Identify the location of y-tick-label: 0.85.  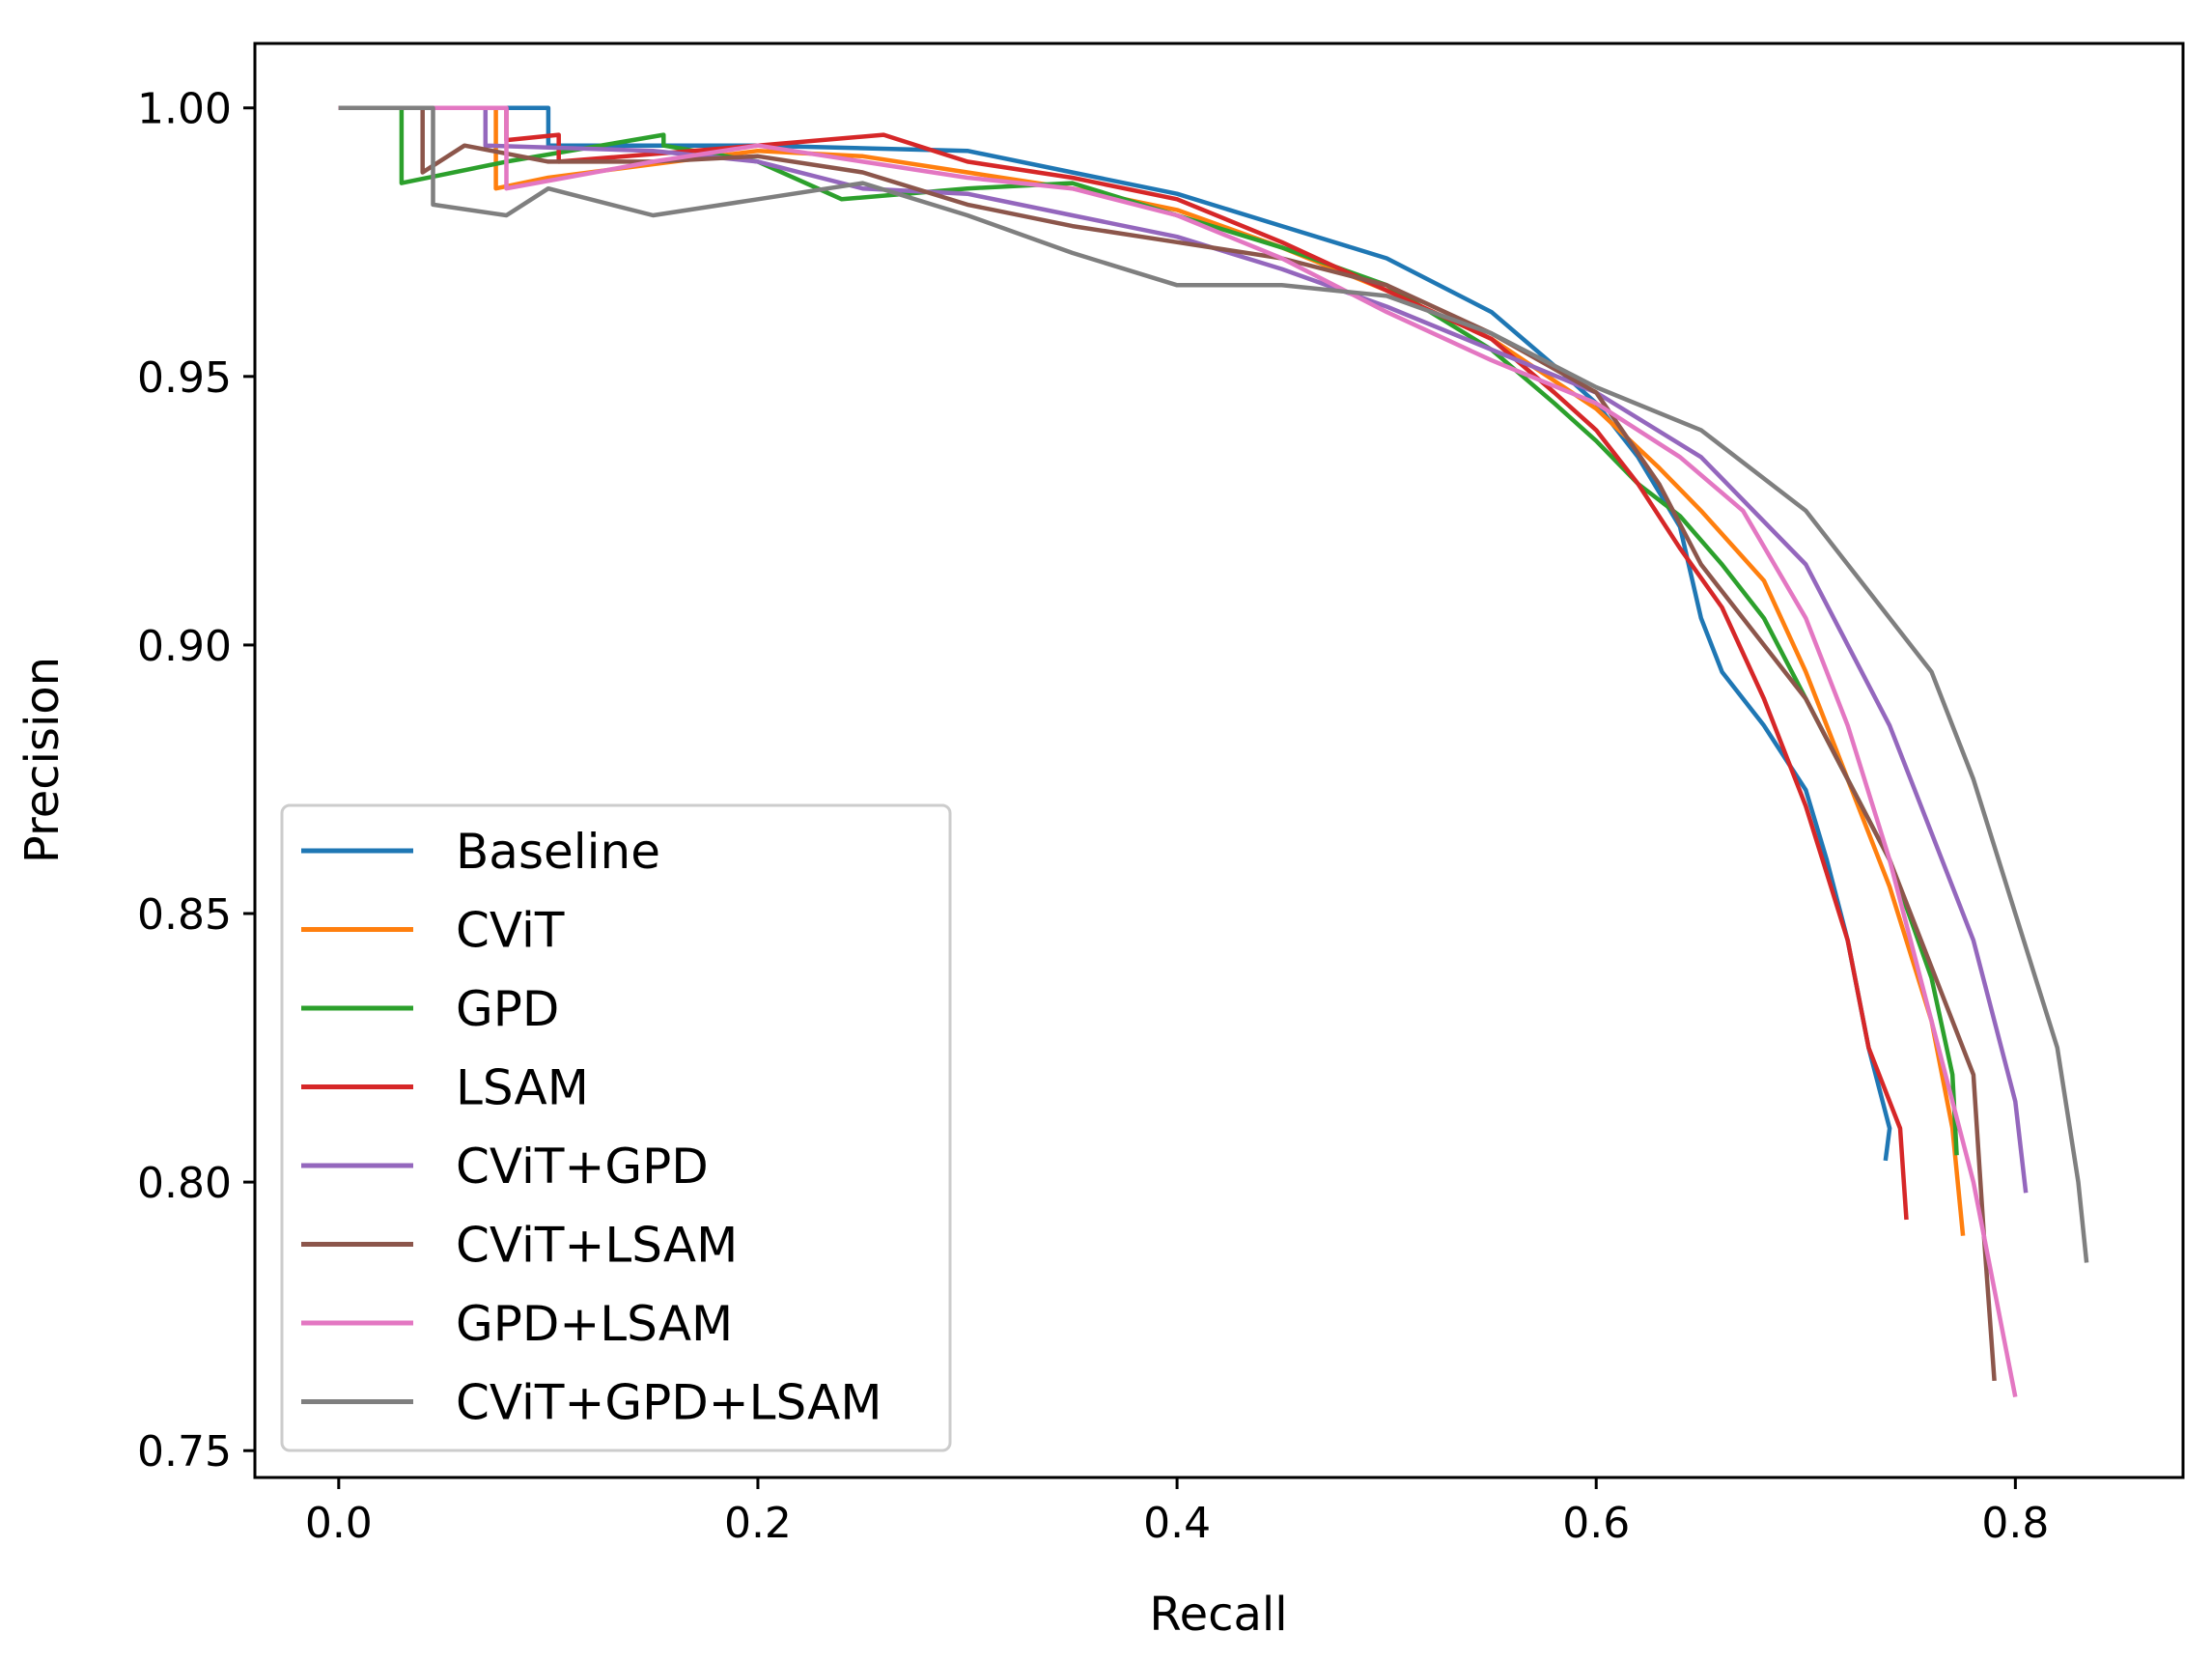
(185, 915).